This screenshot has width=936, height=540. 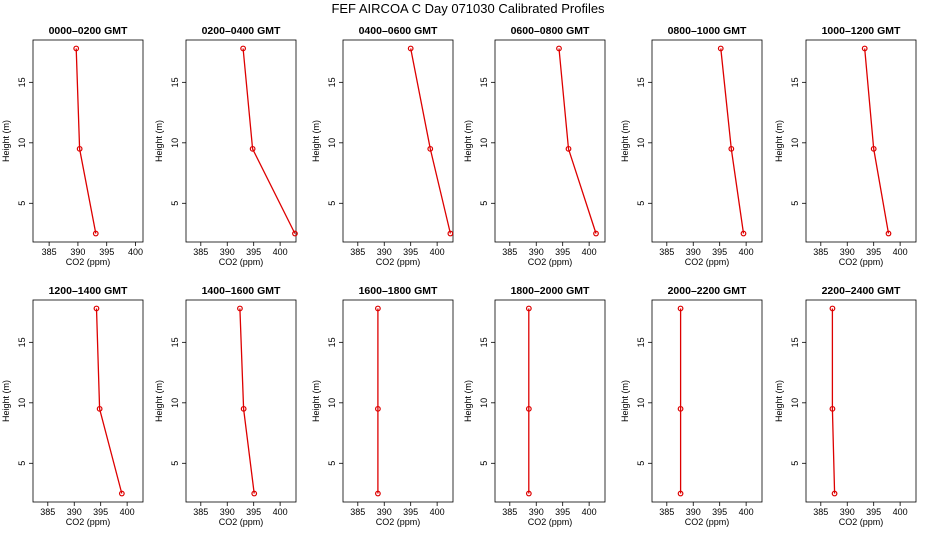 What do you see at coordinates (861, 291) in the screenshot?
I see `panel-title: 2200–2400 GMT` at bounding box center [861, 291].